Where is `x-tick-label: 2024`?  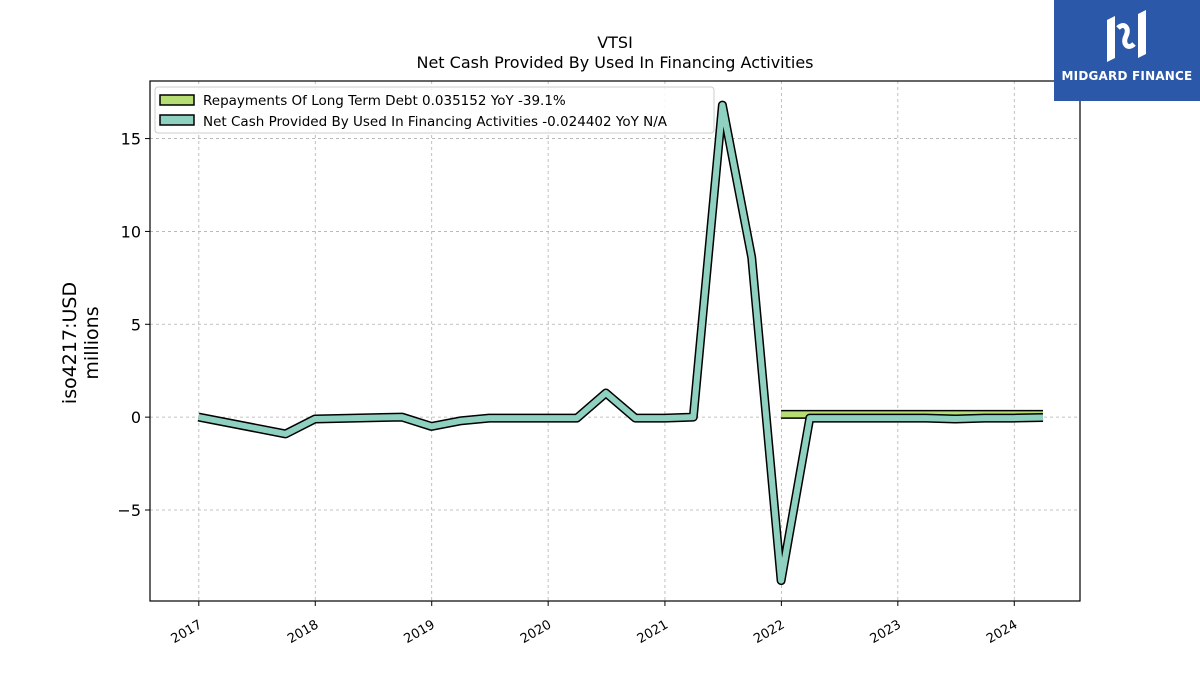
x-tick-label: 2024 is located at coordinates (1002, 632).